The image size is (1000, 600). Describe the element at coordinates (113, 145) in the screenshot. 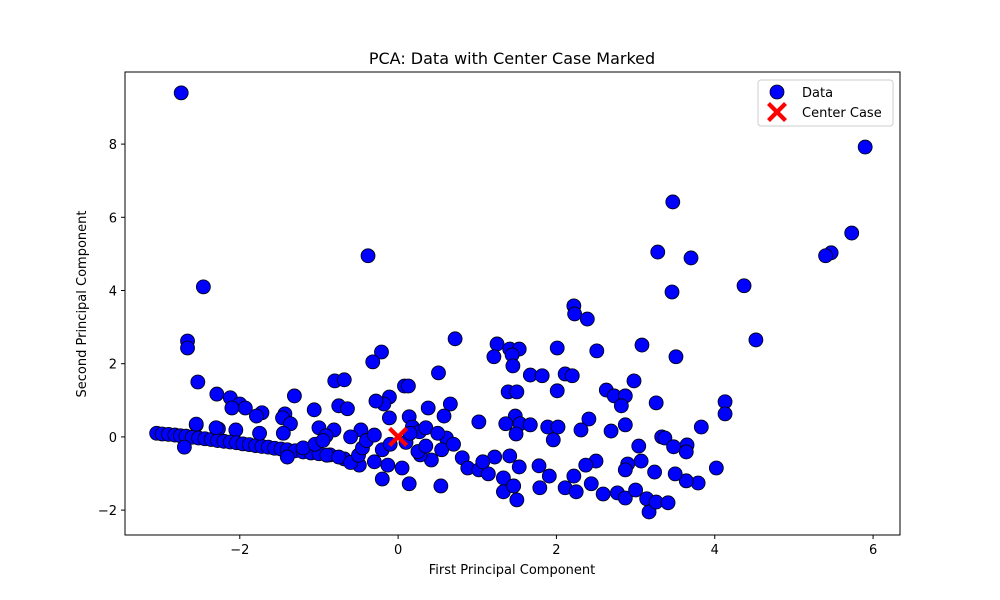

I see `y-tick-label: 8` at that location.